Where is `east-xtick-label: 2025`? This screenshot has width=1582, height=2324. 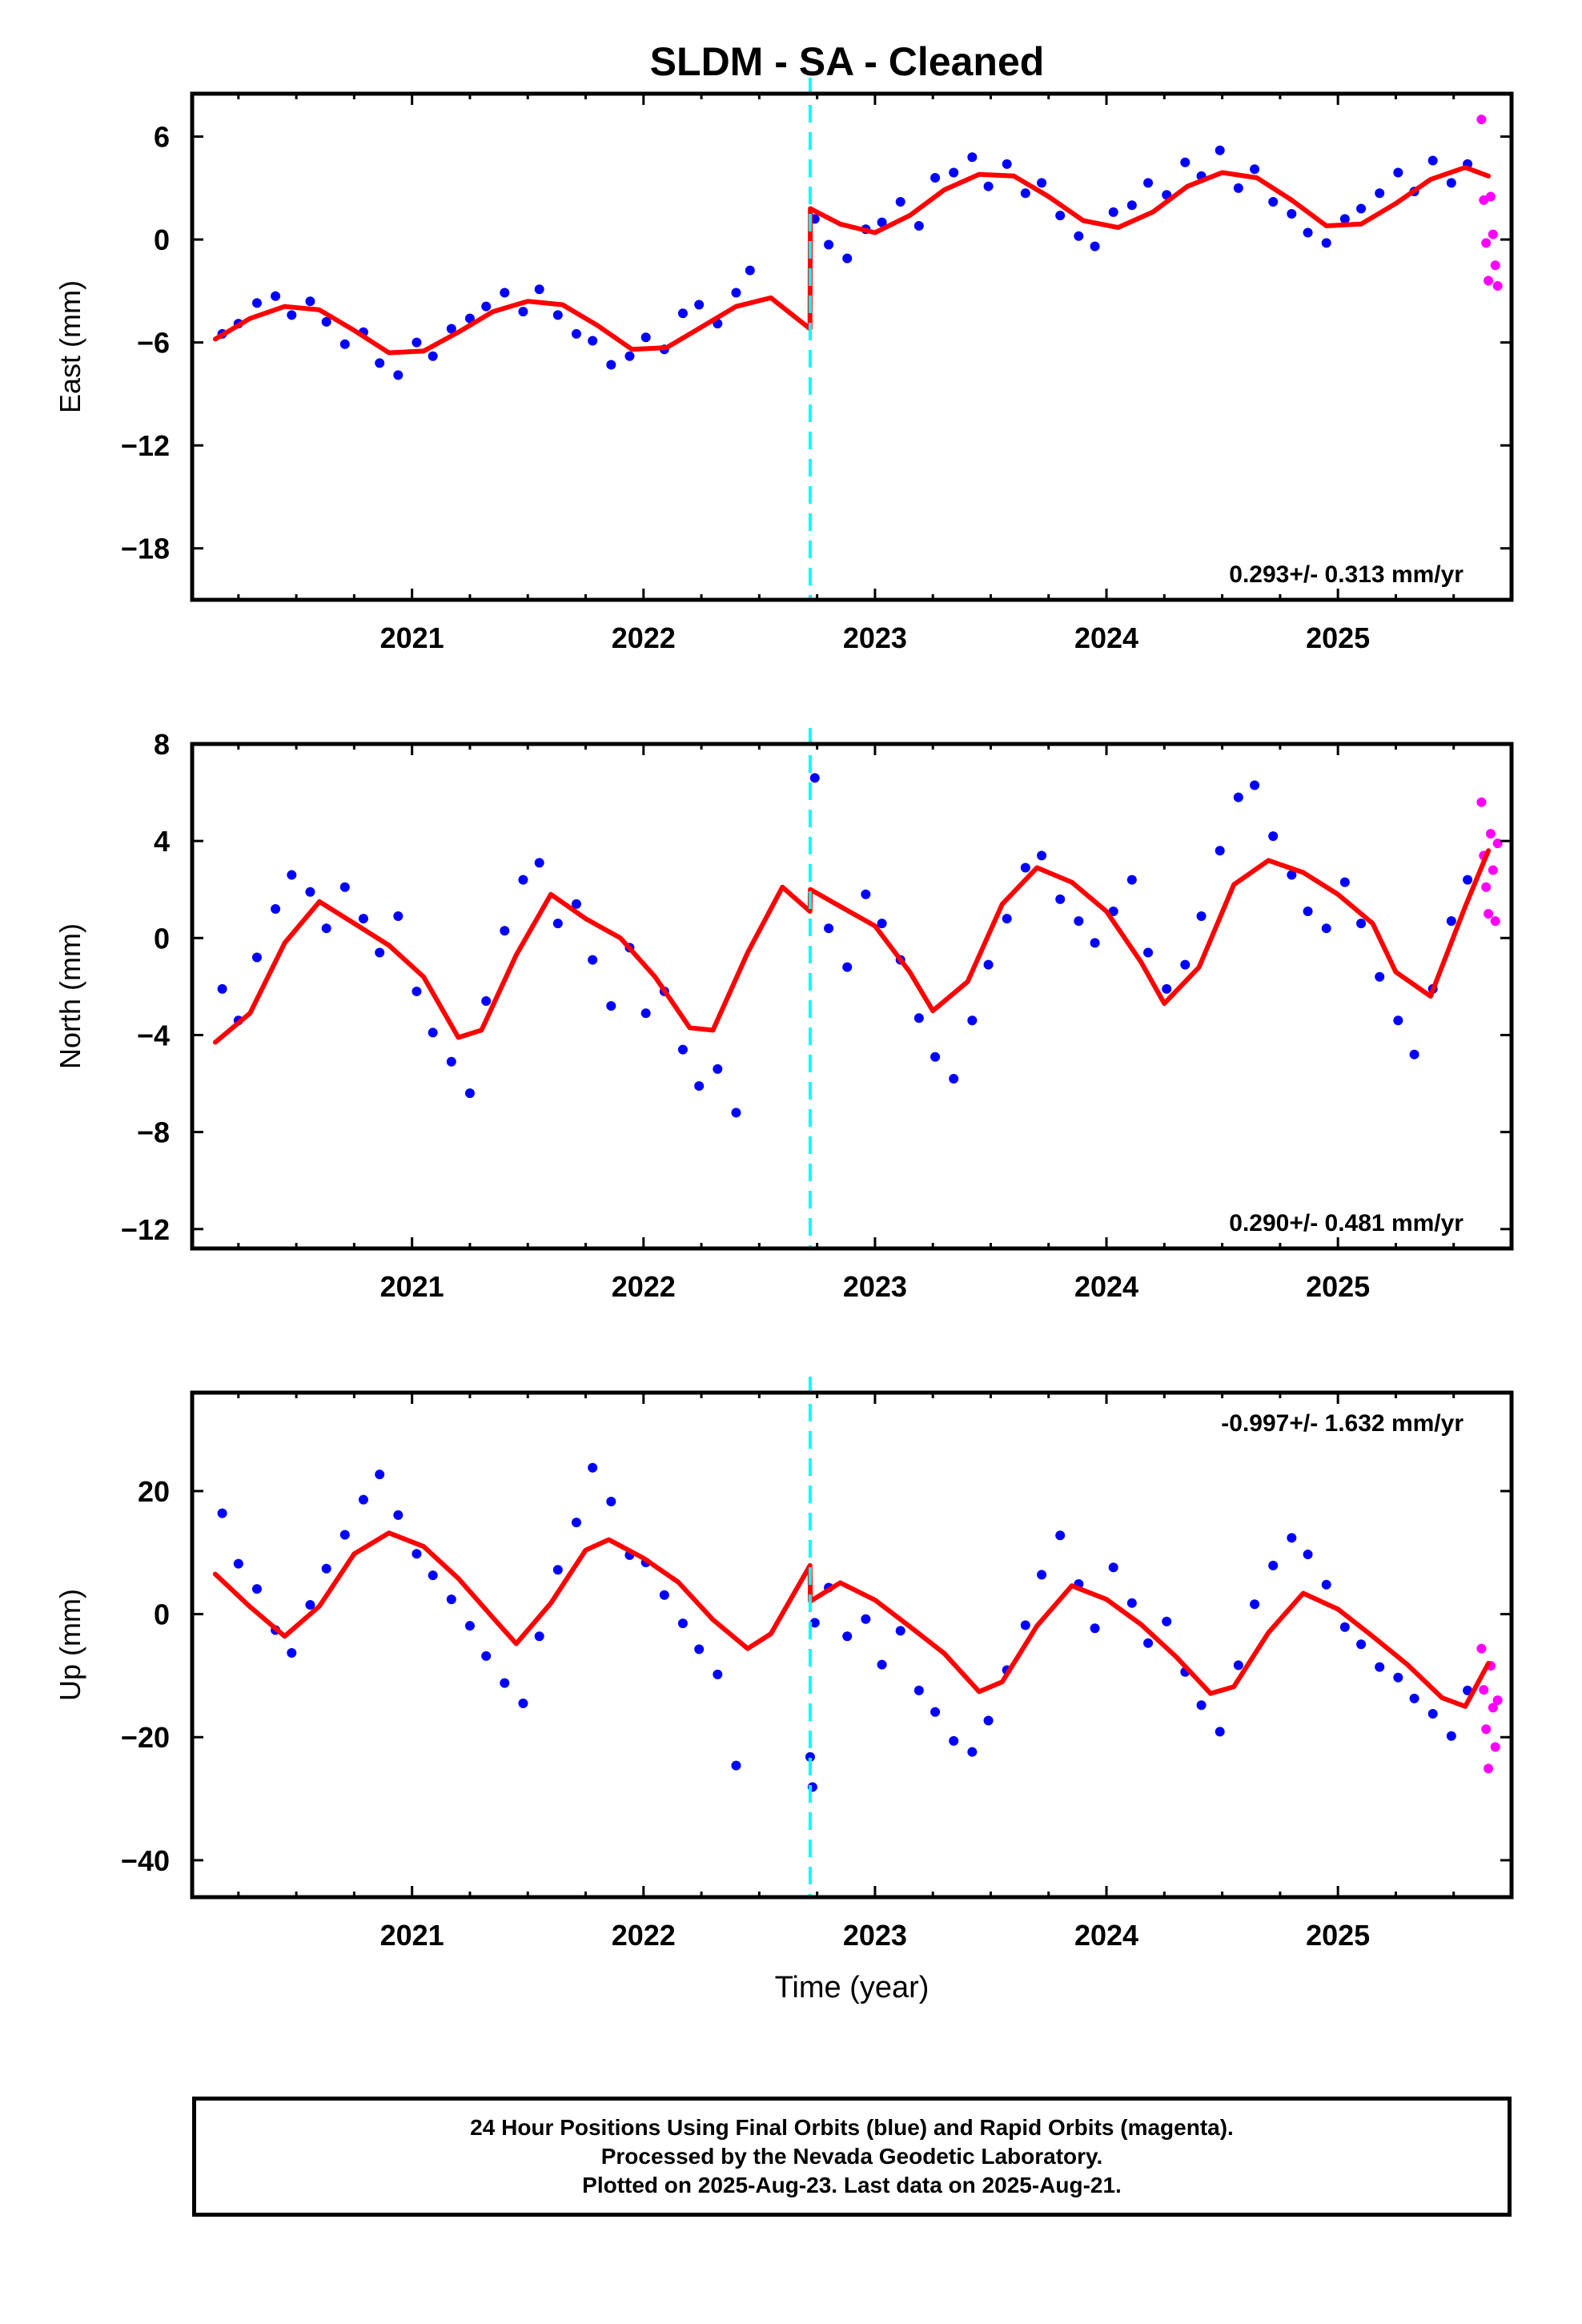
east-xtick-label: 2025 is located at coordinates (1338, 637).